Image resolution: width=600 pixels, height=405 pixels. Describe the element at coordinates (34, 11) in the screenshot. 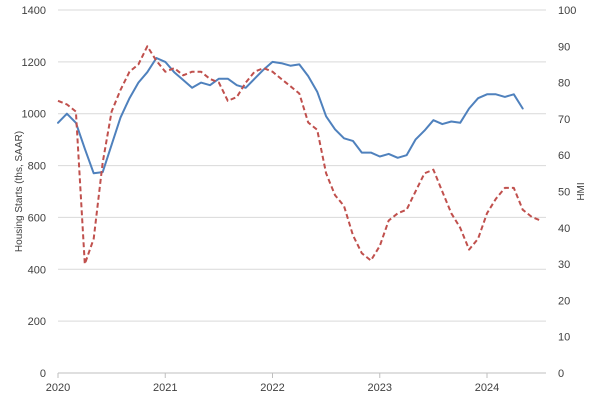

I see `y-tick-label: 1400` at that location.